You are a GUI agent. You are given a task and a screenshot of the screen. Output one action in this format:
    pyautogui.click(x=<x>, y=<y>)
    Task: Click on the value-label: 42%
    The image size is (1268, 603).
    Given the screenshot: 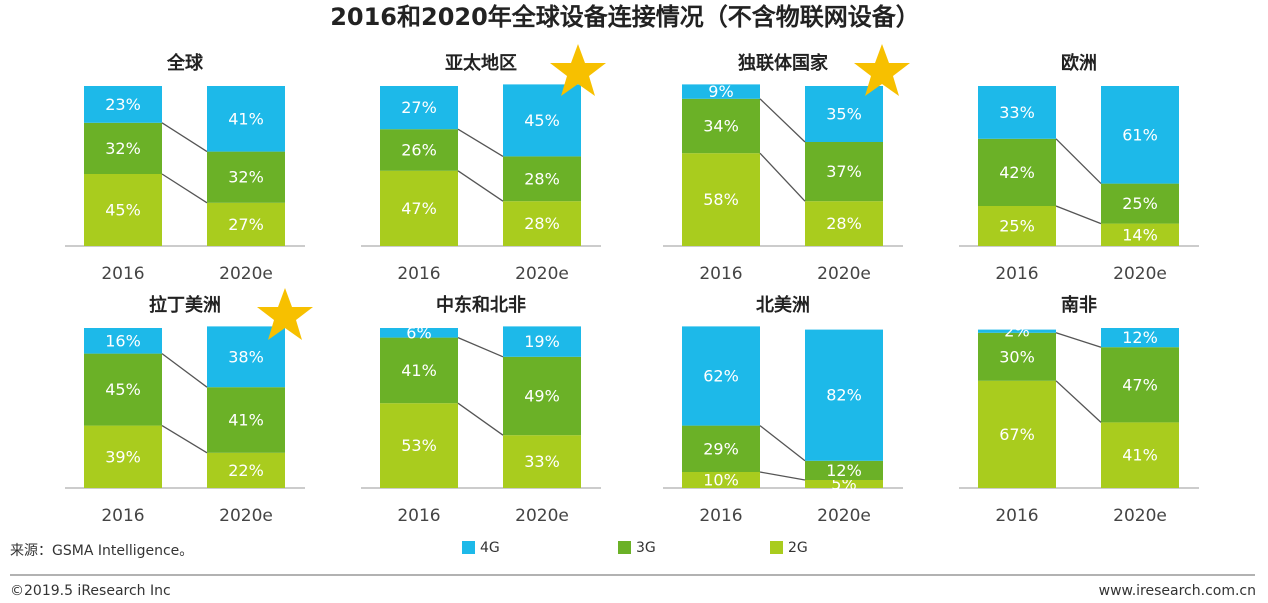 What is the action you would take?
    pyautogui.click(x=1017, y=172)
    